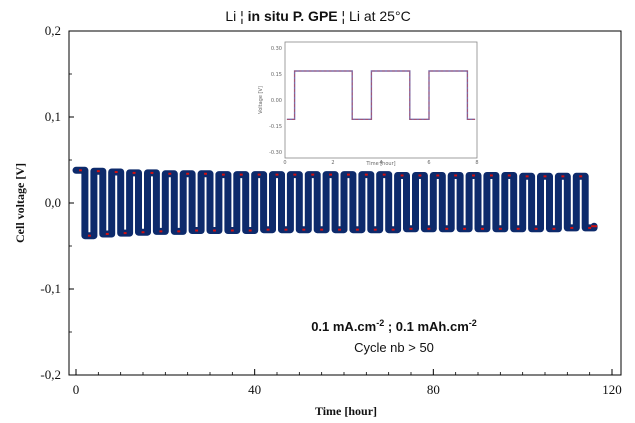 Image resolution: width=635 pixels, height=423 pixels. Describe the element at coordinates (332, 163) in the screenshot. I see `inset-x-tick-label: 2` at that location.